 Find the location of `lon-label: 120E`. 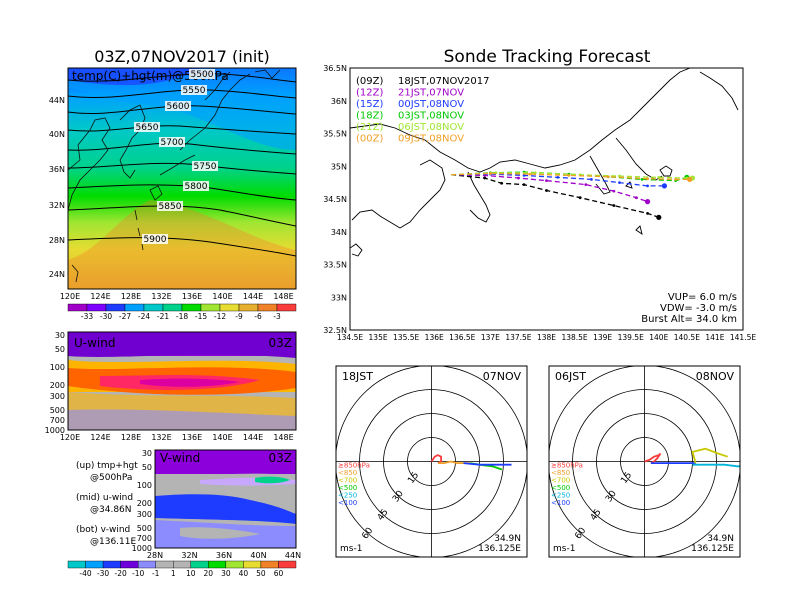

lon-label: 120E is located at coordinates (70, 437).